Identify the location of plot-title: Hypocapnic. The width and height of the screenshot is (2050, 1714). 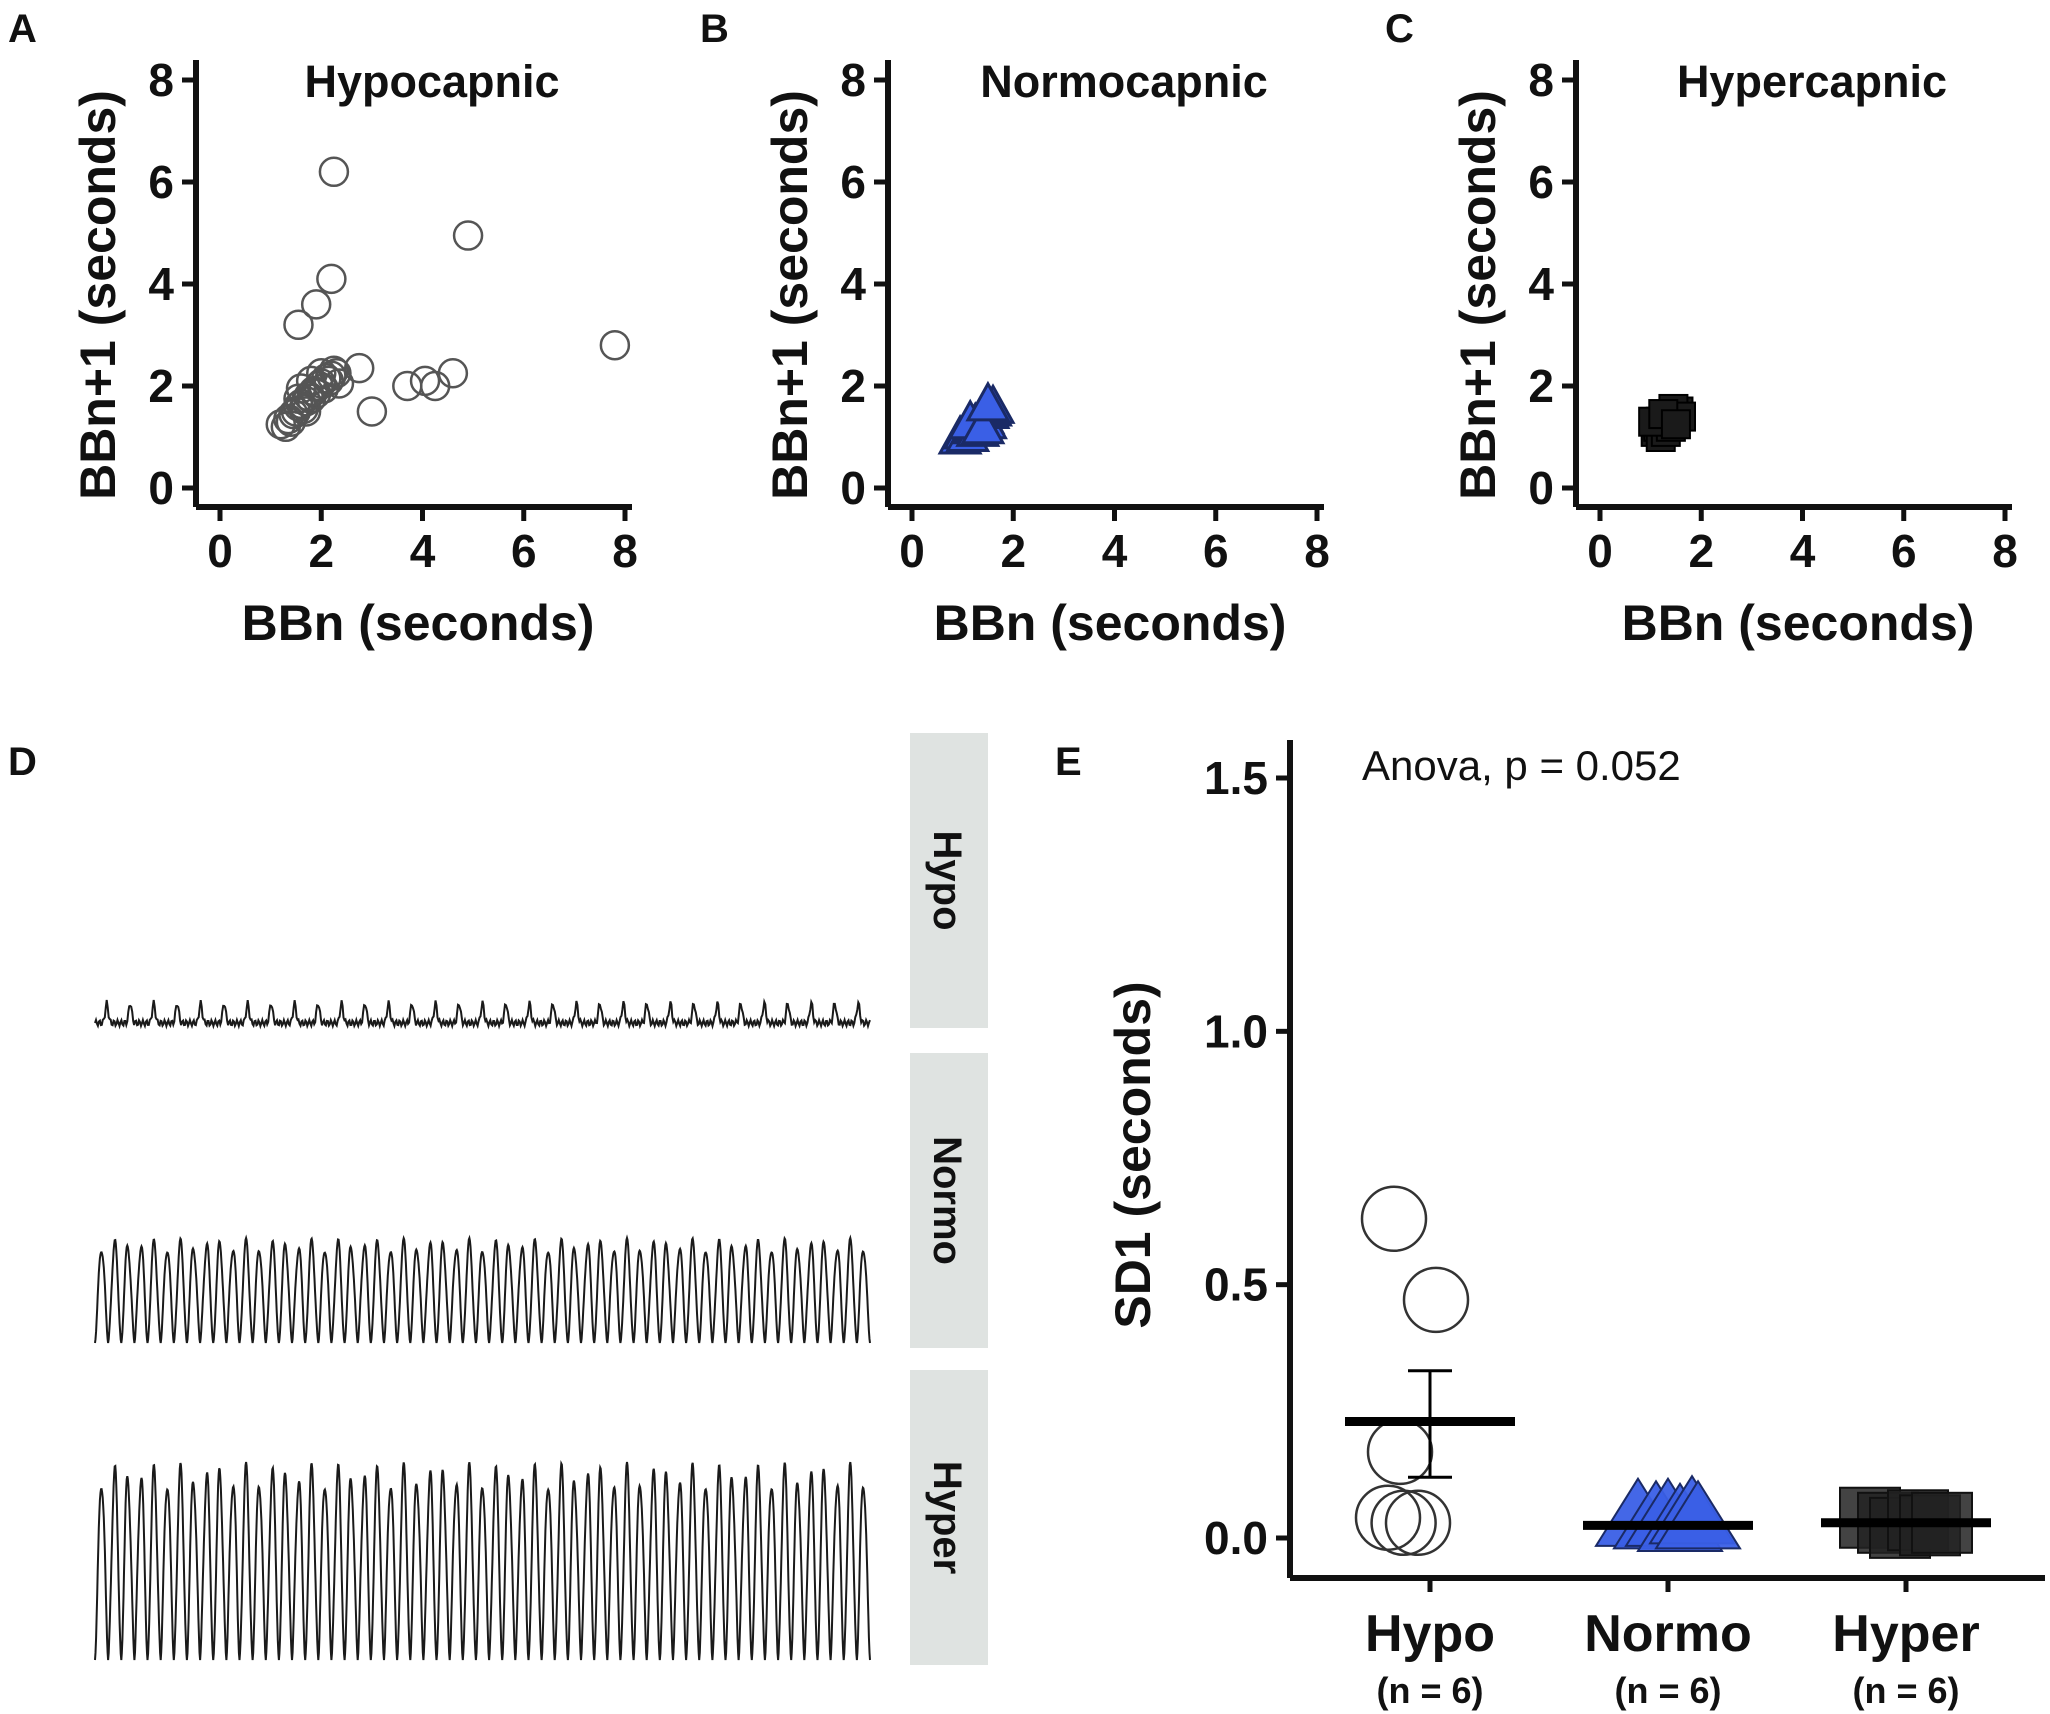
(431, 81).